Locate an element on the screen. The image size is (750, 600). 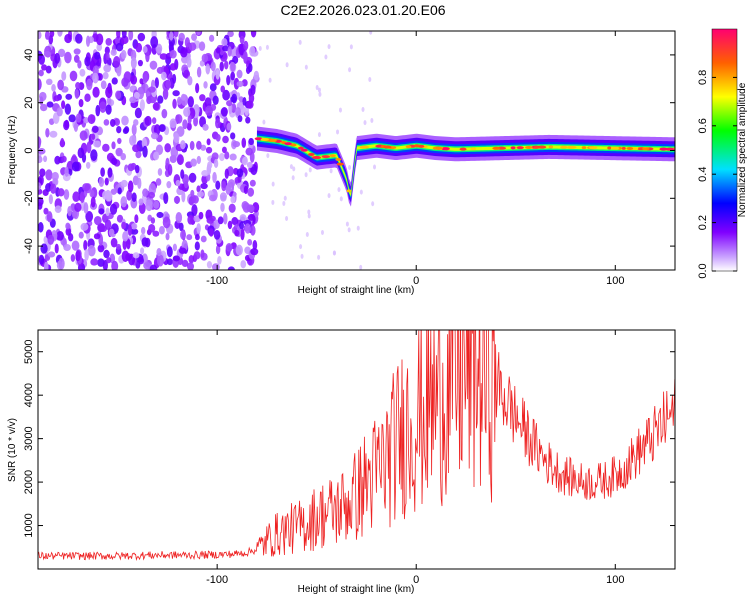
colorbar-tick-label: 0.0 is located at coordinates (703, 270).